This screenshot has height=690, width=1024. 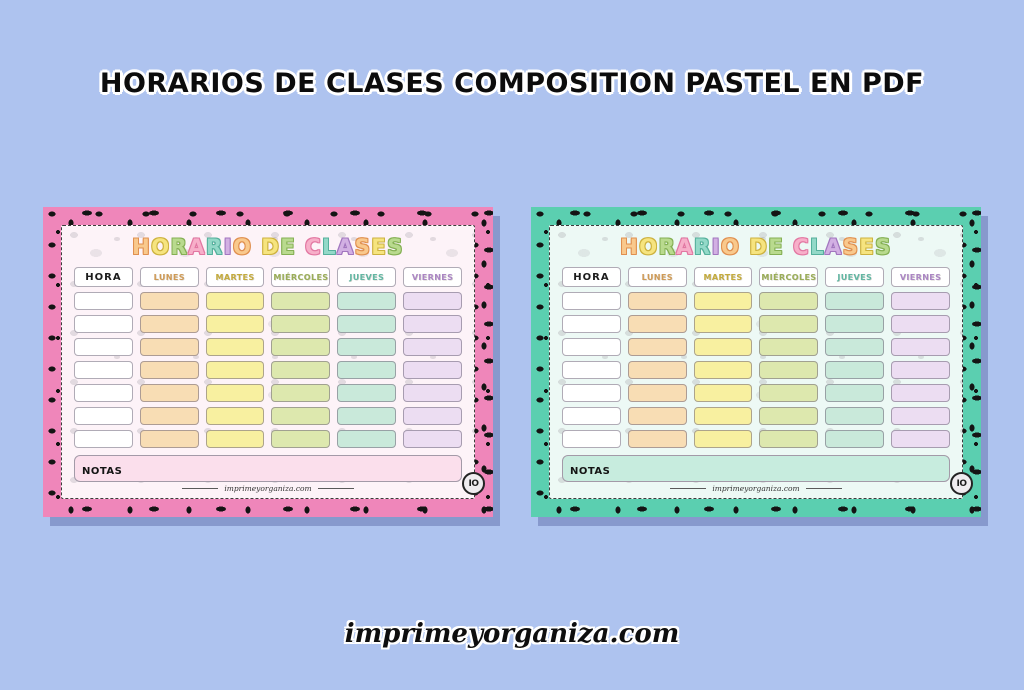 I want to click on day-header-label: HORA, so click(x=591, y=277).